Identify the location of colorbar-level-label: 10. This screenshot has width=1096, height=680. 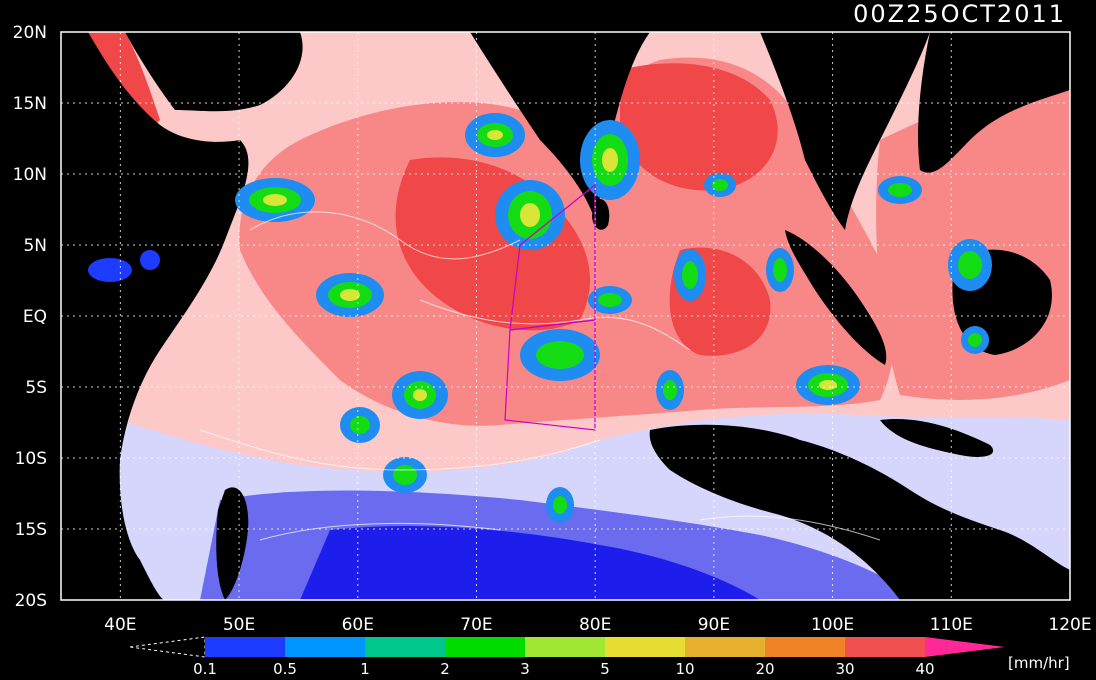
(684, 669).